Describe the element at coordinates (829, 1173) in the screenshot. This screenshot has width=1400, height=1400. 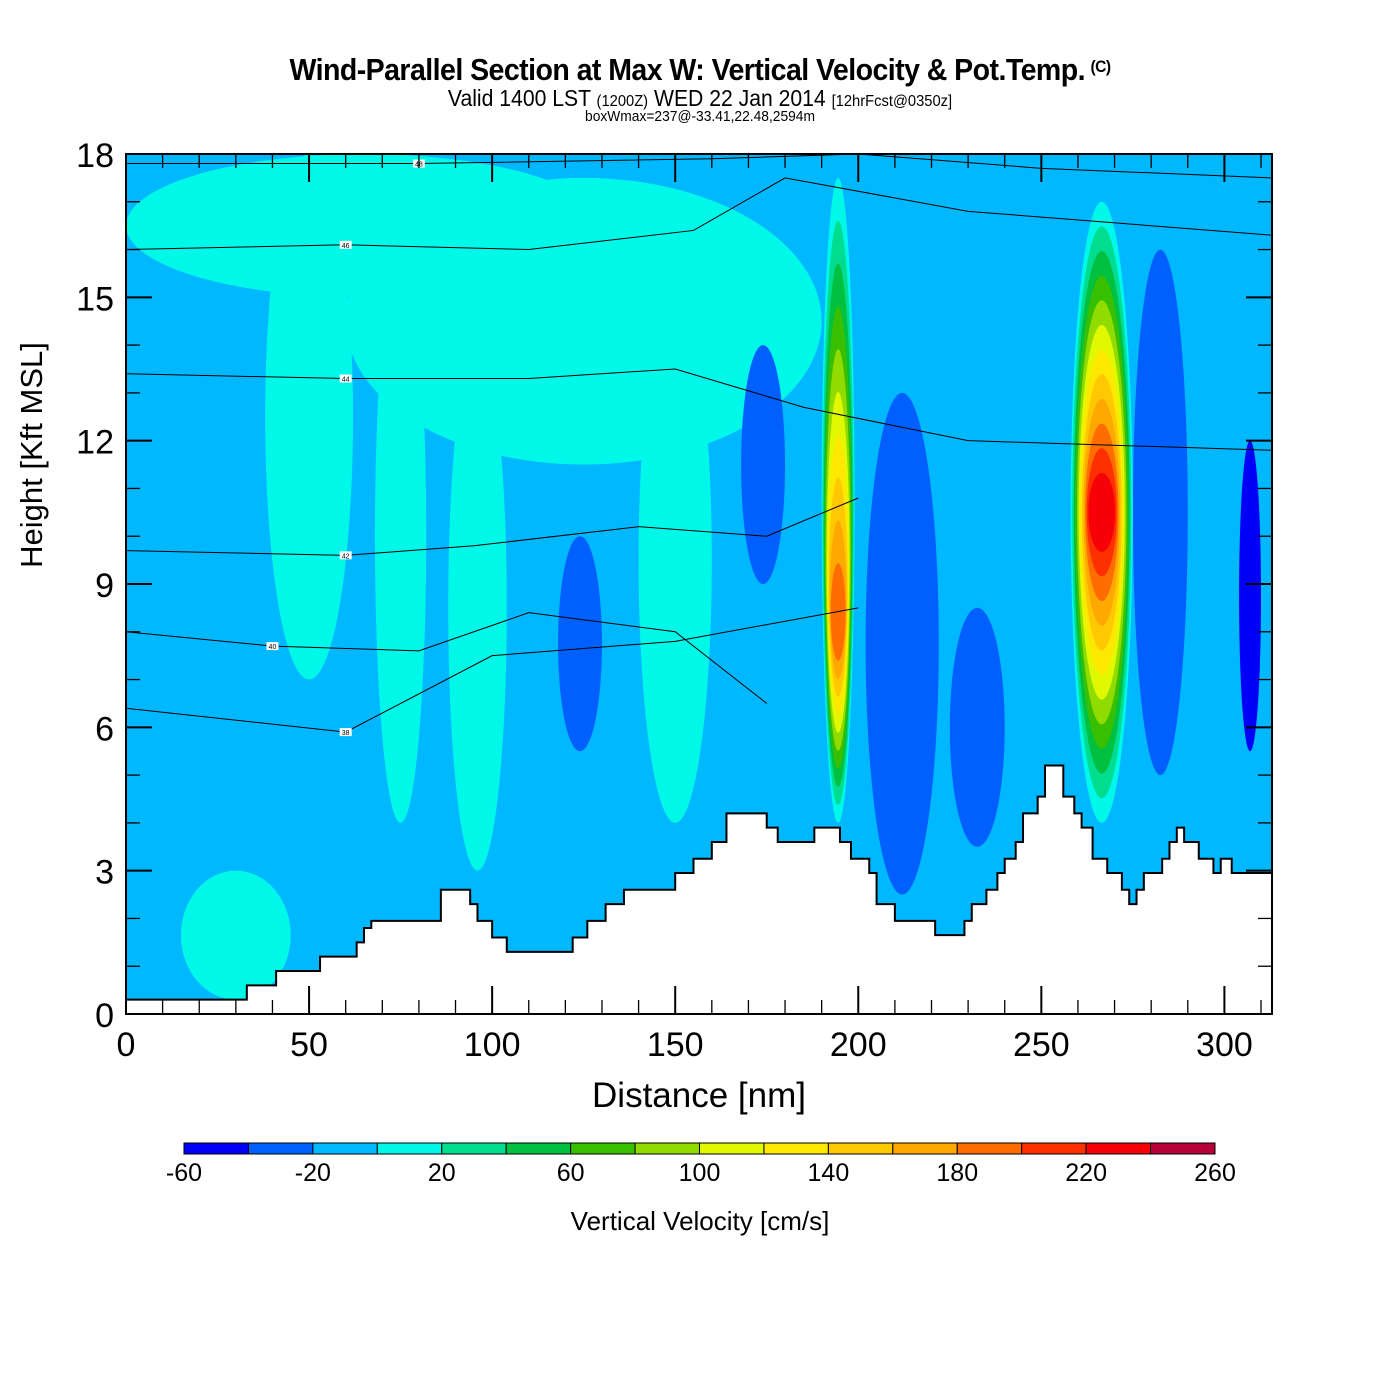
I see `colorbar-tick-label: 140` at that location.